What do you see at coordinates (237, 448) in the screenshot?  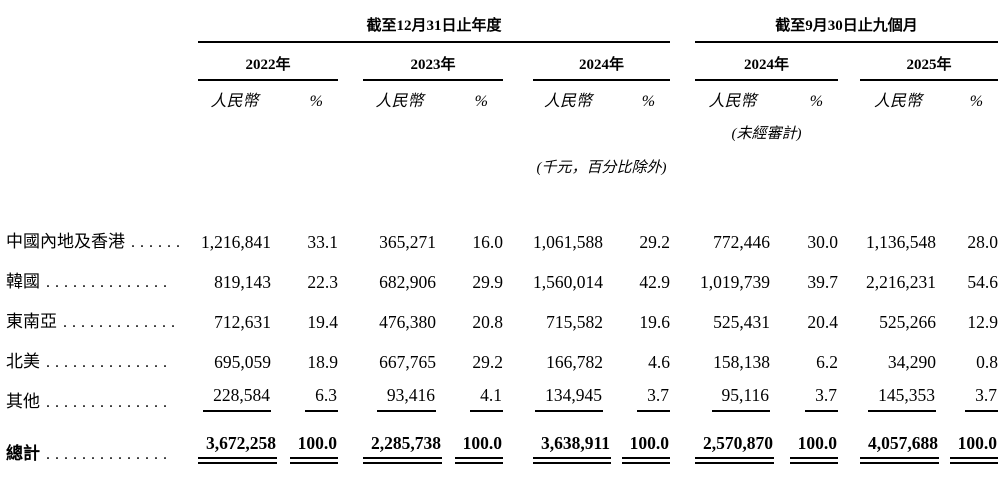 I see `cell-text: 3,672,258` at bounding box center [237, 448].